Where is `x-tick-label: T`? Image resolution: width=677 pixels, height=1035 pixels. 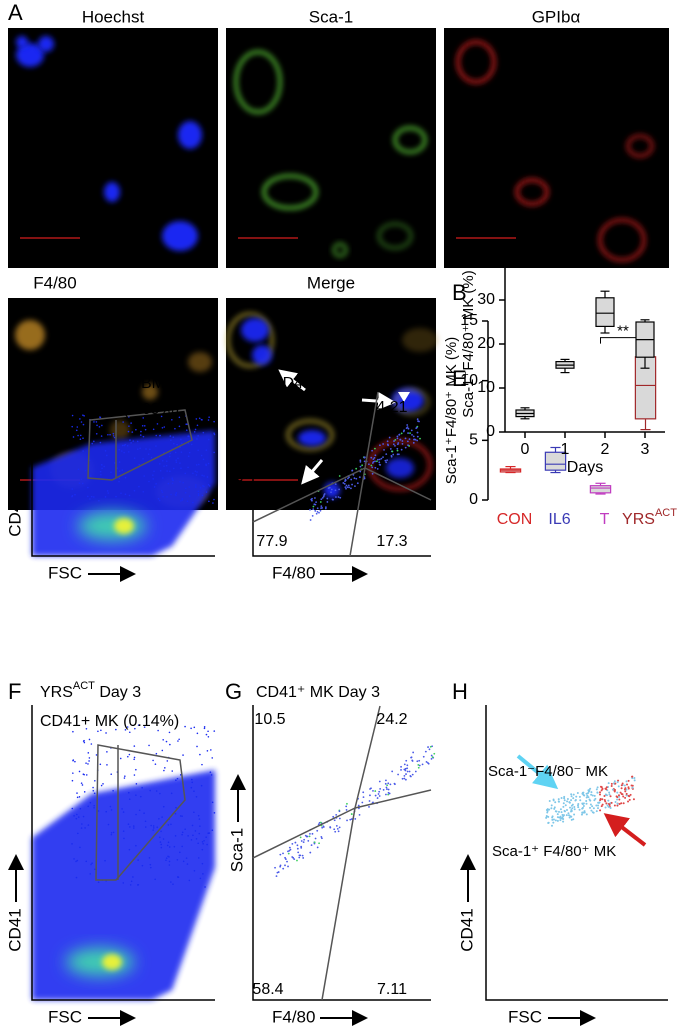 x-tick-label: T is located at coordinates (605, 519).